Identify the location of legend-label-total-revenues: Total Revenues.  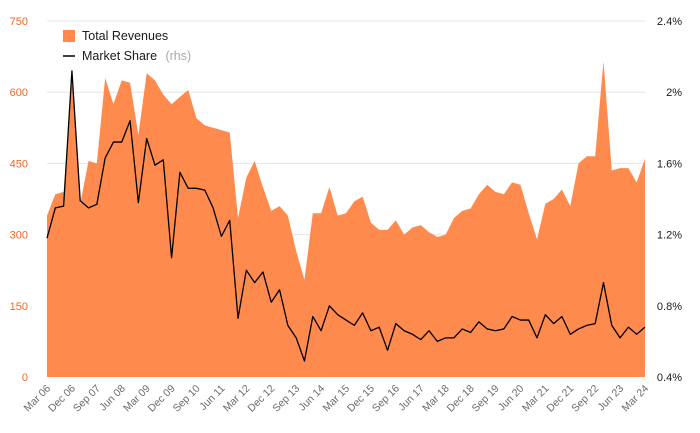
(125, 36).